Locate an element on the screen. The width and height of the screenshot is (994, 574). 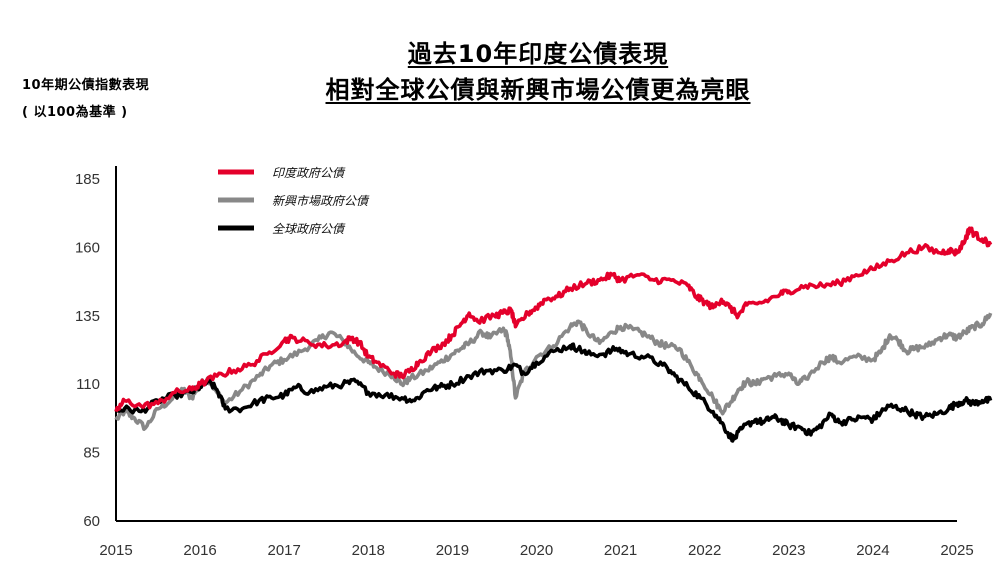
y-tick-label: 85 is located at coordinates (91, 453).